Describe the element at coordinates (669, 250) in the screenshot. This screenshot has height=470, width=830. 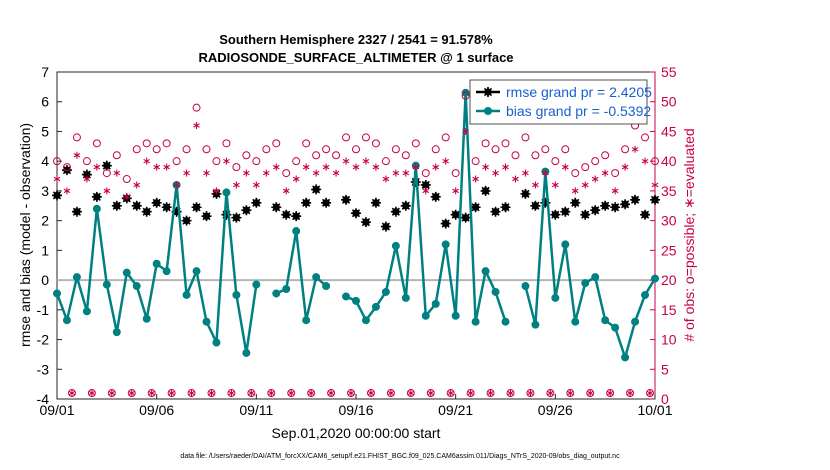
I see `y2-tick-label: 25` at that location.